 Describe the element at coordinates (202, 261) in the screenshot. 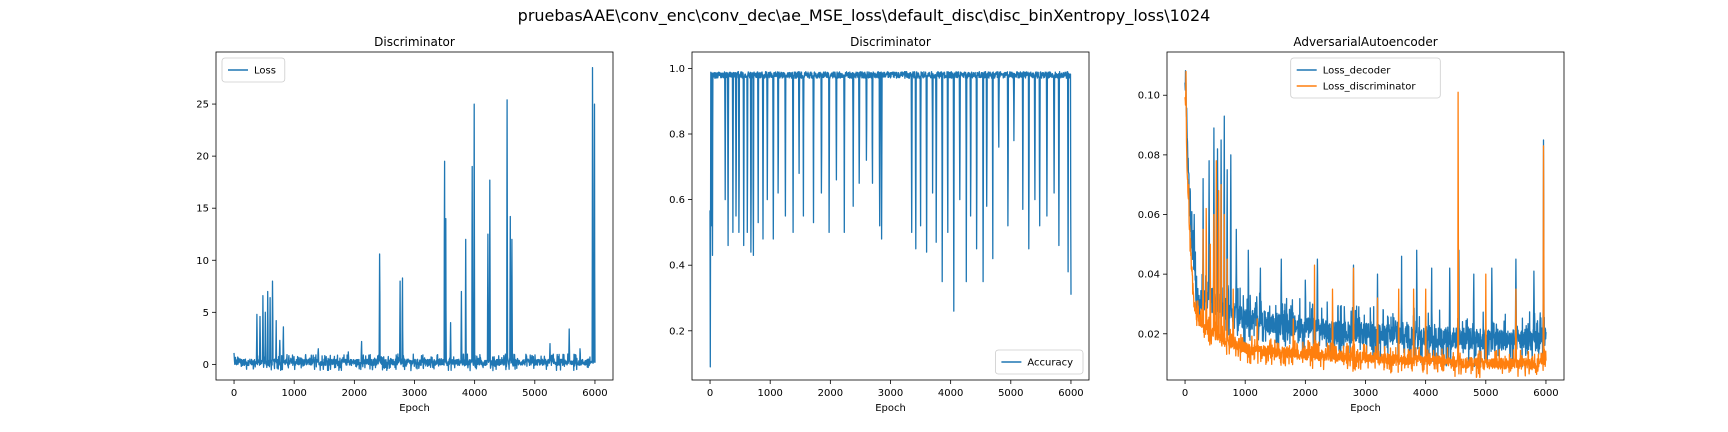

I see `y-tick-label: 10` at that location.